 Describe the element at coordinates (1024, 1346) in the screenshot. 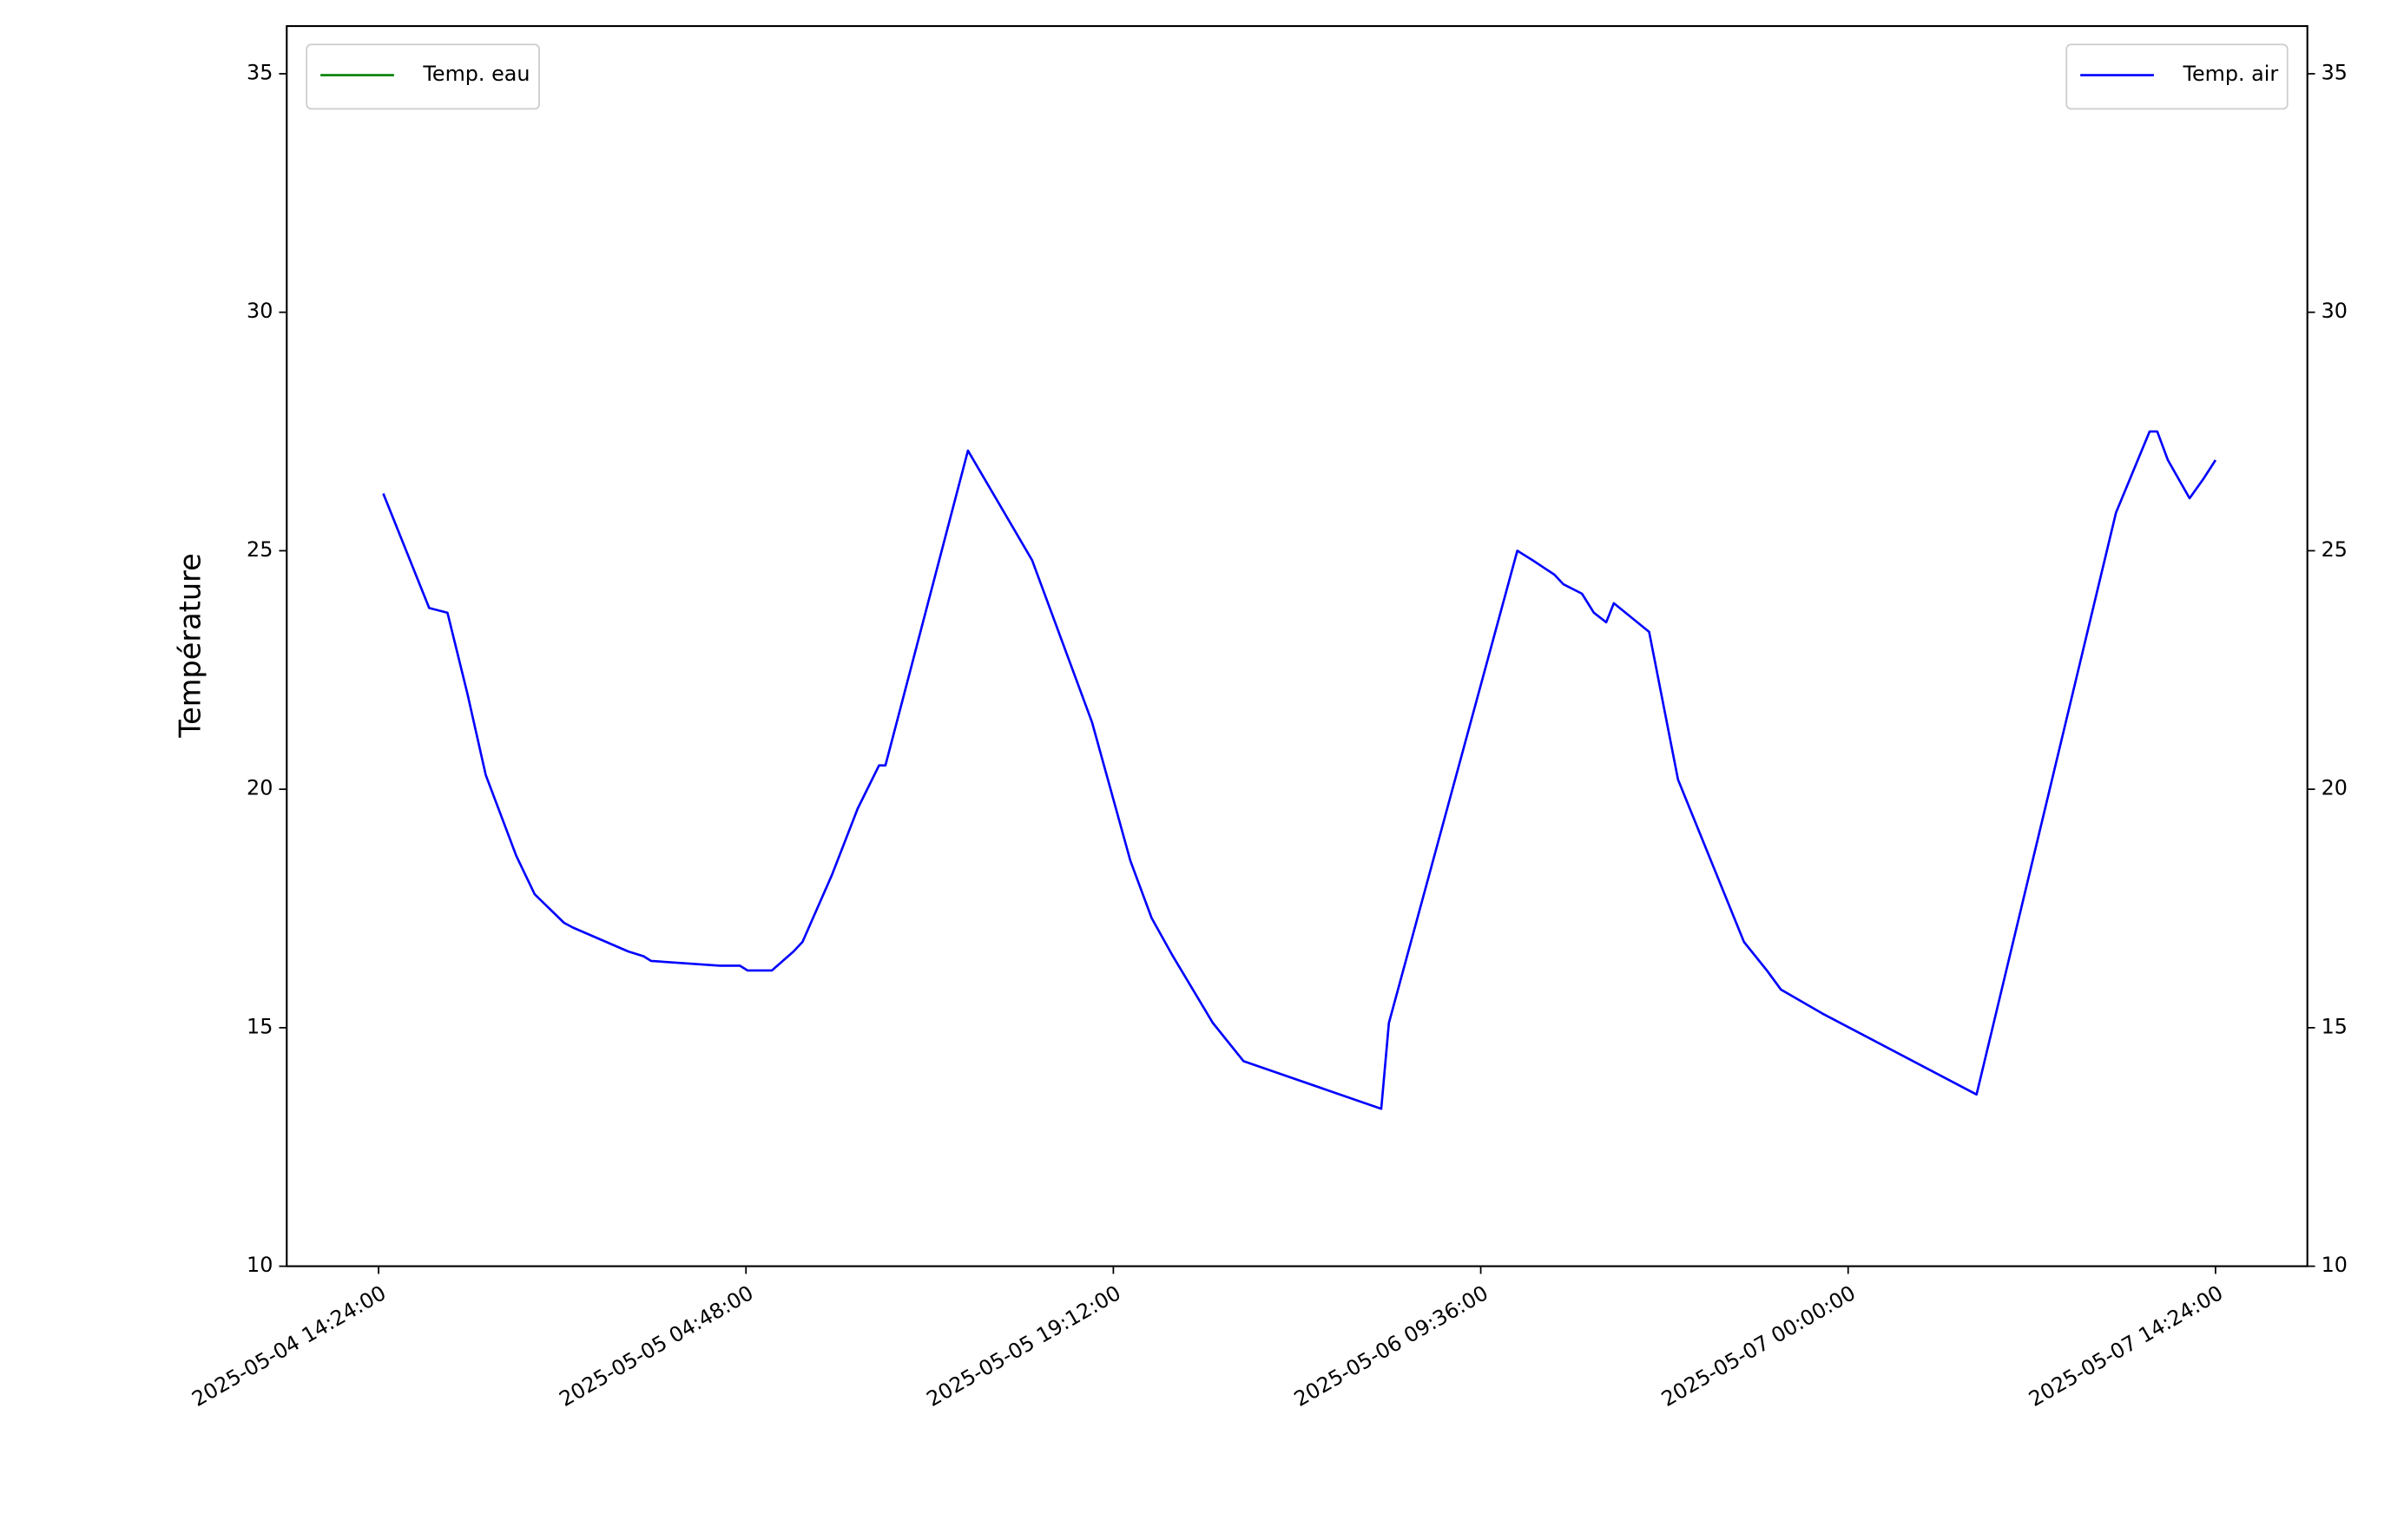

I see `x-tick-label: 2025-05-05 19:12:00` at that location.